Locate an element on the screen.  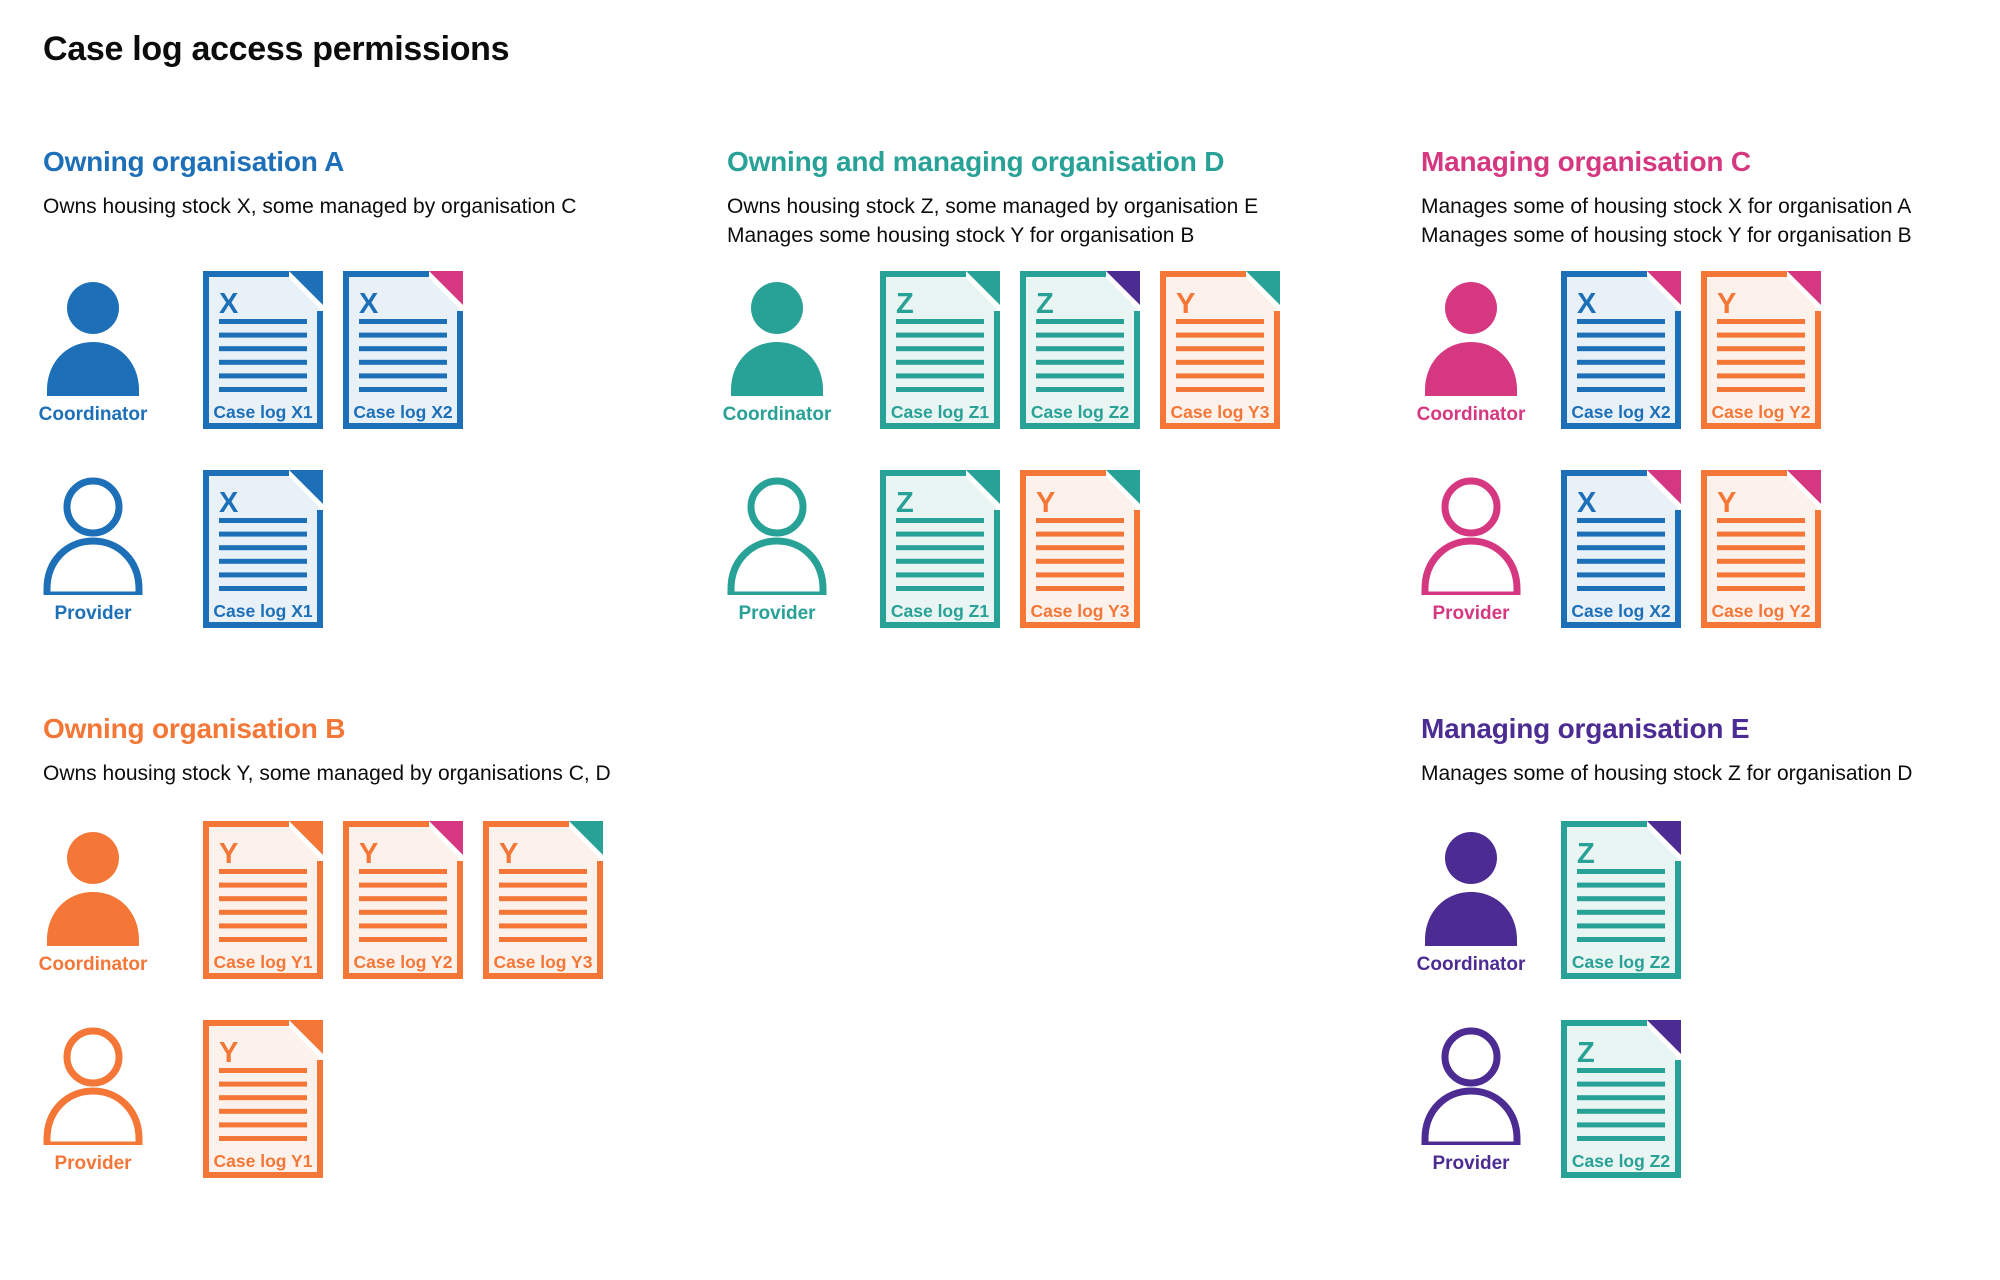
section-title-org-d: Owning and managing organisation D is located at coordinates (976, 161).